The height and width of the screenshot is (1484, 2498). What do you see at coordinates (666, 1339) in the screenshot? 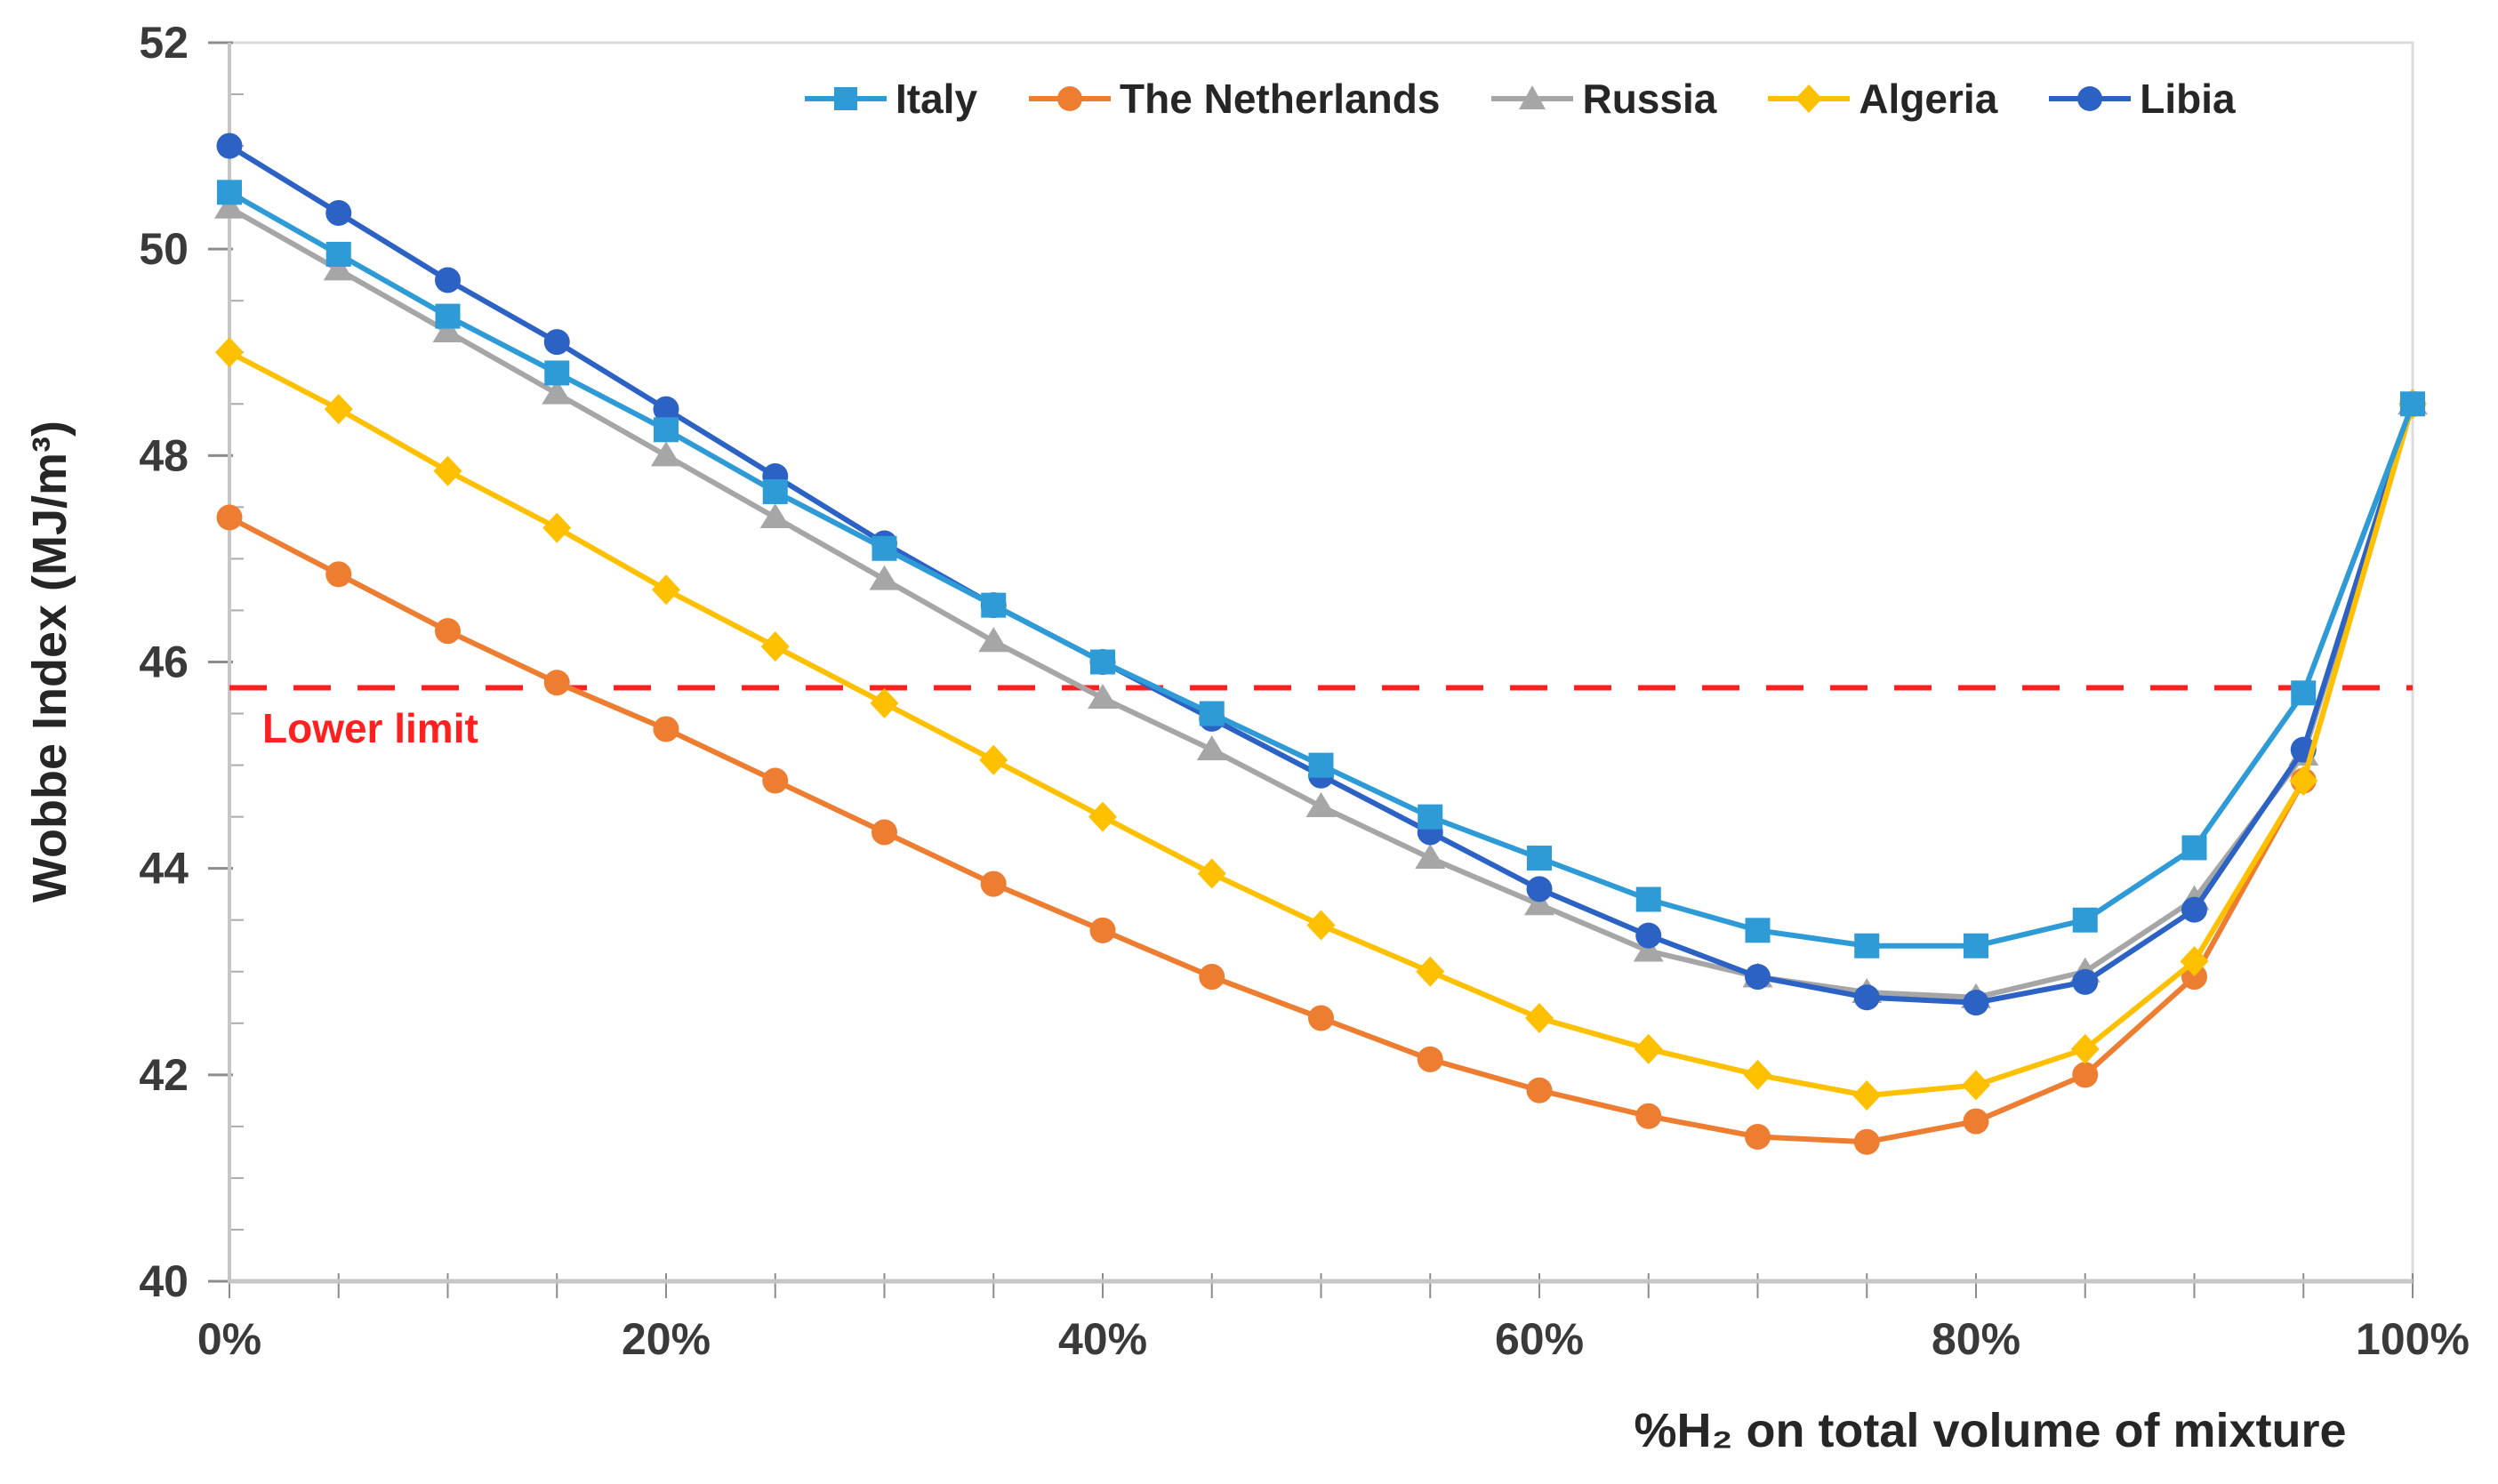
I see `x-tick-label: 20%` at bounding box center [666, 1339].